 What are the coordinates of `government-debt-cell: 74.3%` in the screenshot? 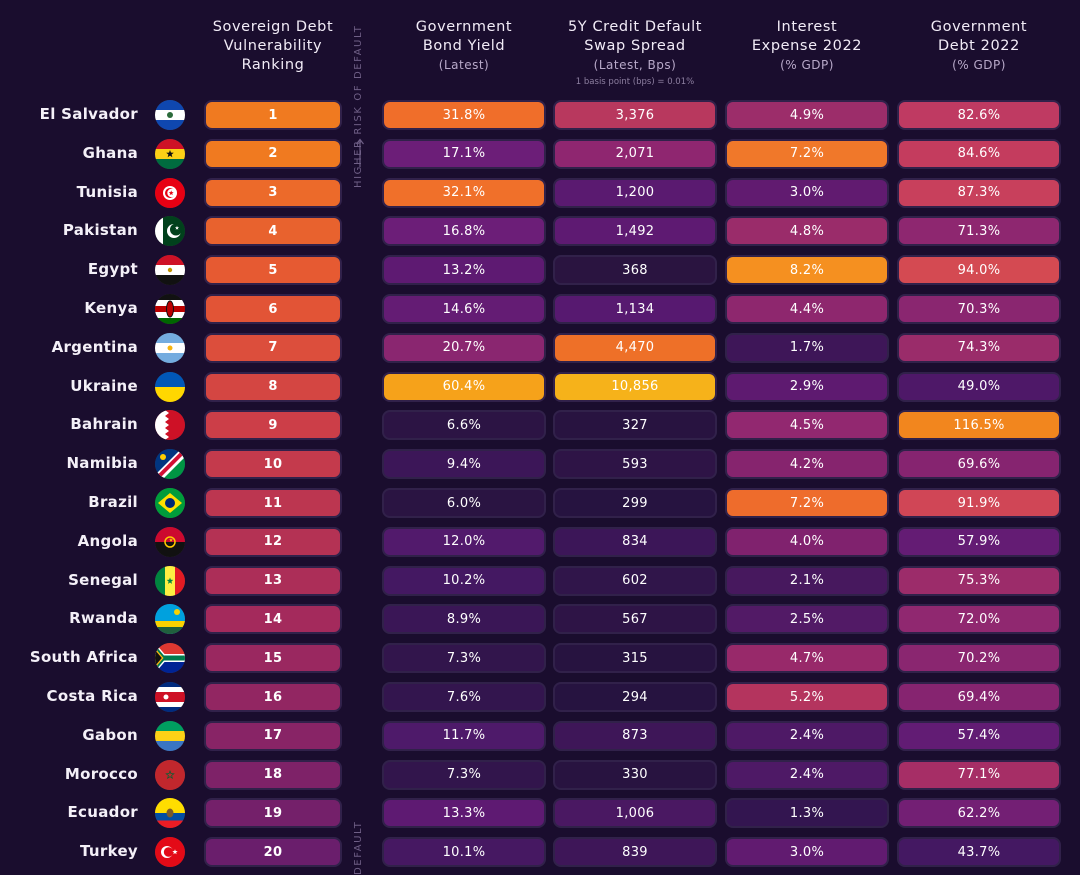 It's located at (979, 347).